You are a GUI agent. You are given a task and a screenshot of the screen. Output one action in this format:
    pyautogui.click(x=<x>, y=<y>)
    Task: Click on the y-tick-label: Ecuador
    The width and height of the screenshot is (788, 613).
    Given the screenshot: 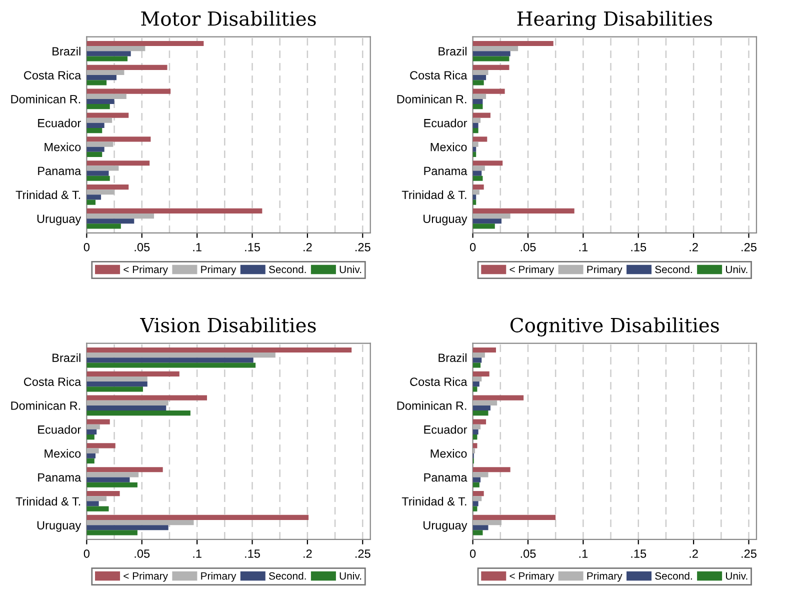 What is the action you would take?
    pyautogui.click(x=59, y=123)
    